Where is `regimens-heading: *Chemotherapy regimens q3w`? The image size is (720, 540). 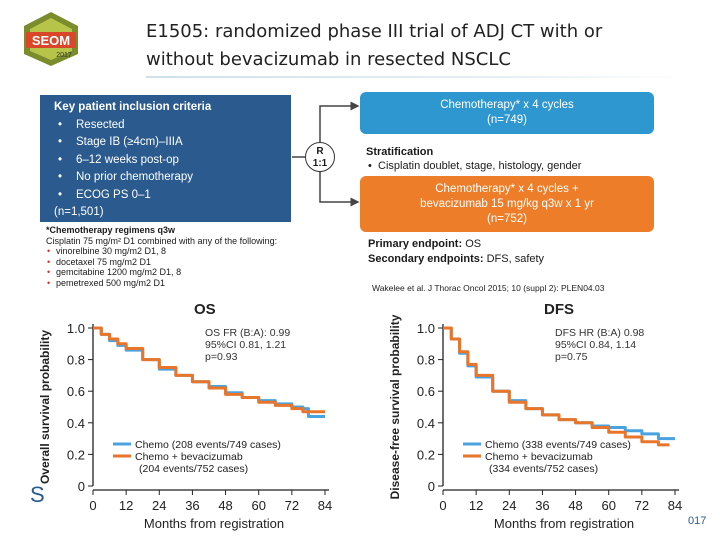 regimens-heading: *Chemotherapy regimens q3w is located at coordinates (111, 230).